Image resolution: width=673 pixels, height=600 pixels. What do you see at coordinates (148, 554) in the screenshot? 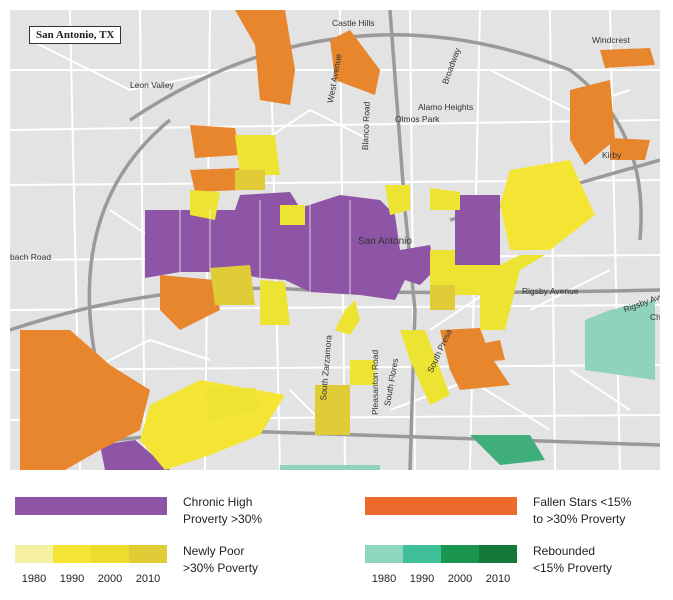
I see `newly-poor-2010-swatch` at bounding box center [148, 554].